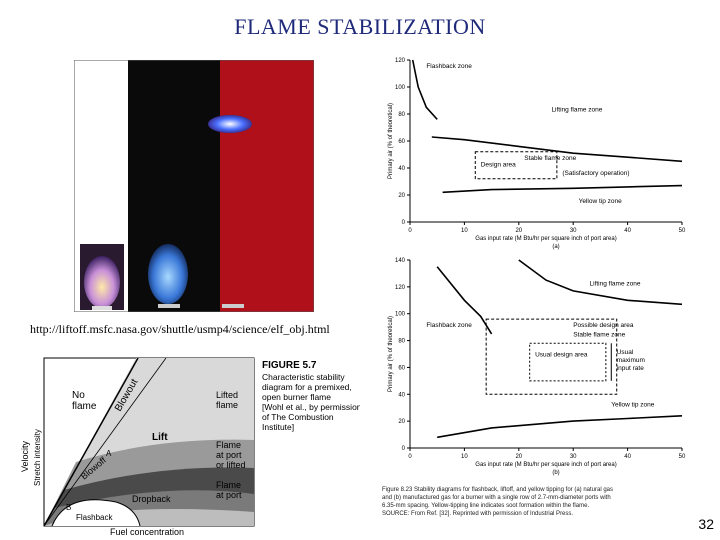  I want to click on label-dropback: Dropback, so click(151, 499).